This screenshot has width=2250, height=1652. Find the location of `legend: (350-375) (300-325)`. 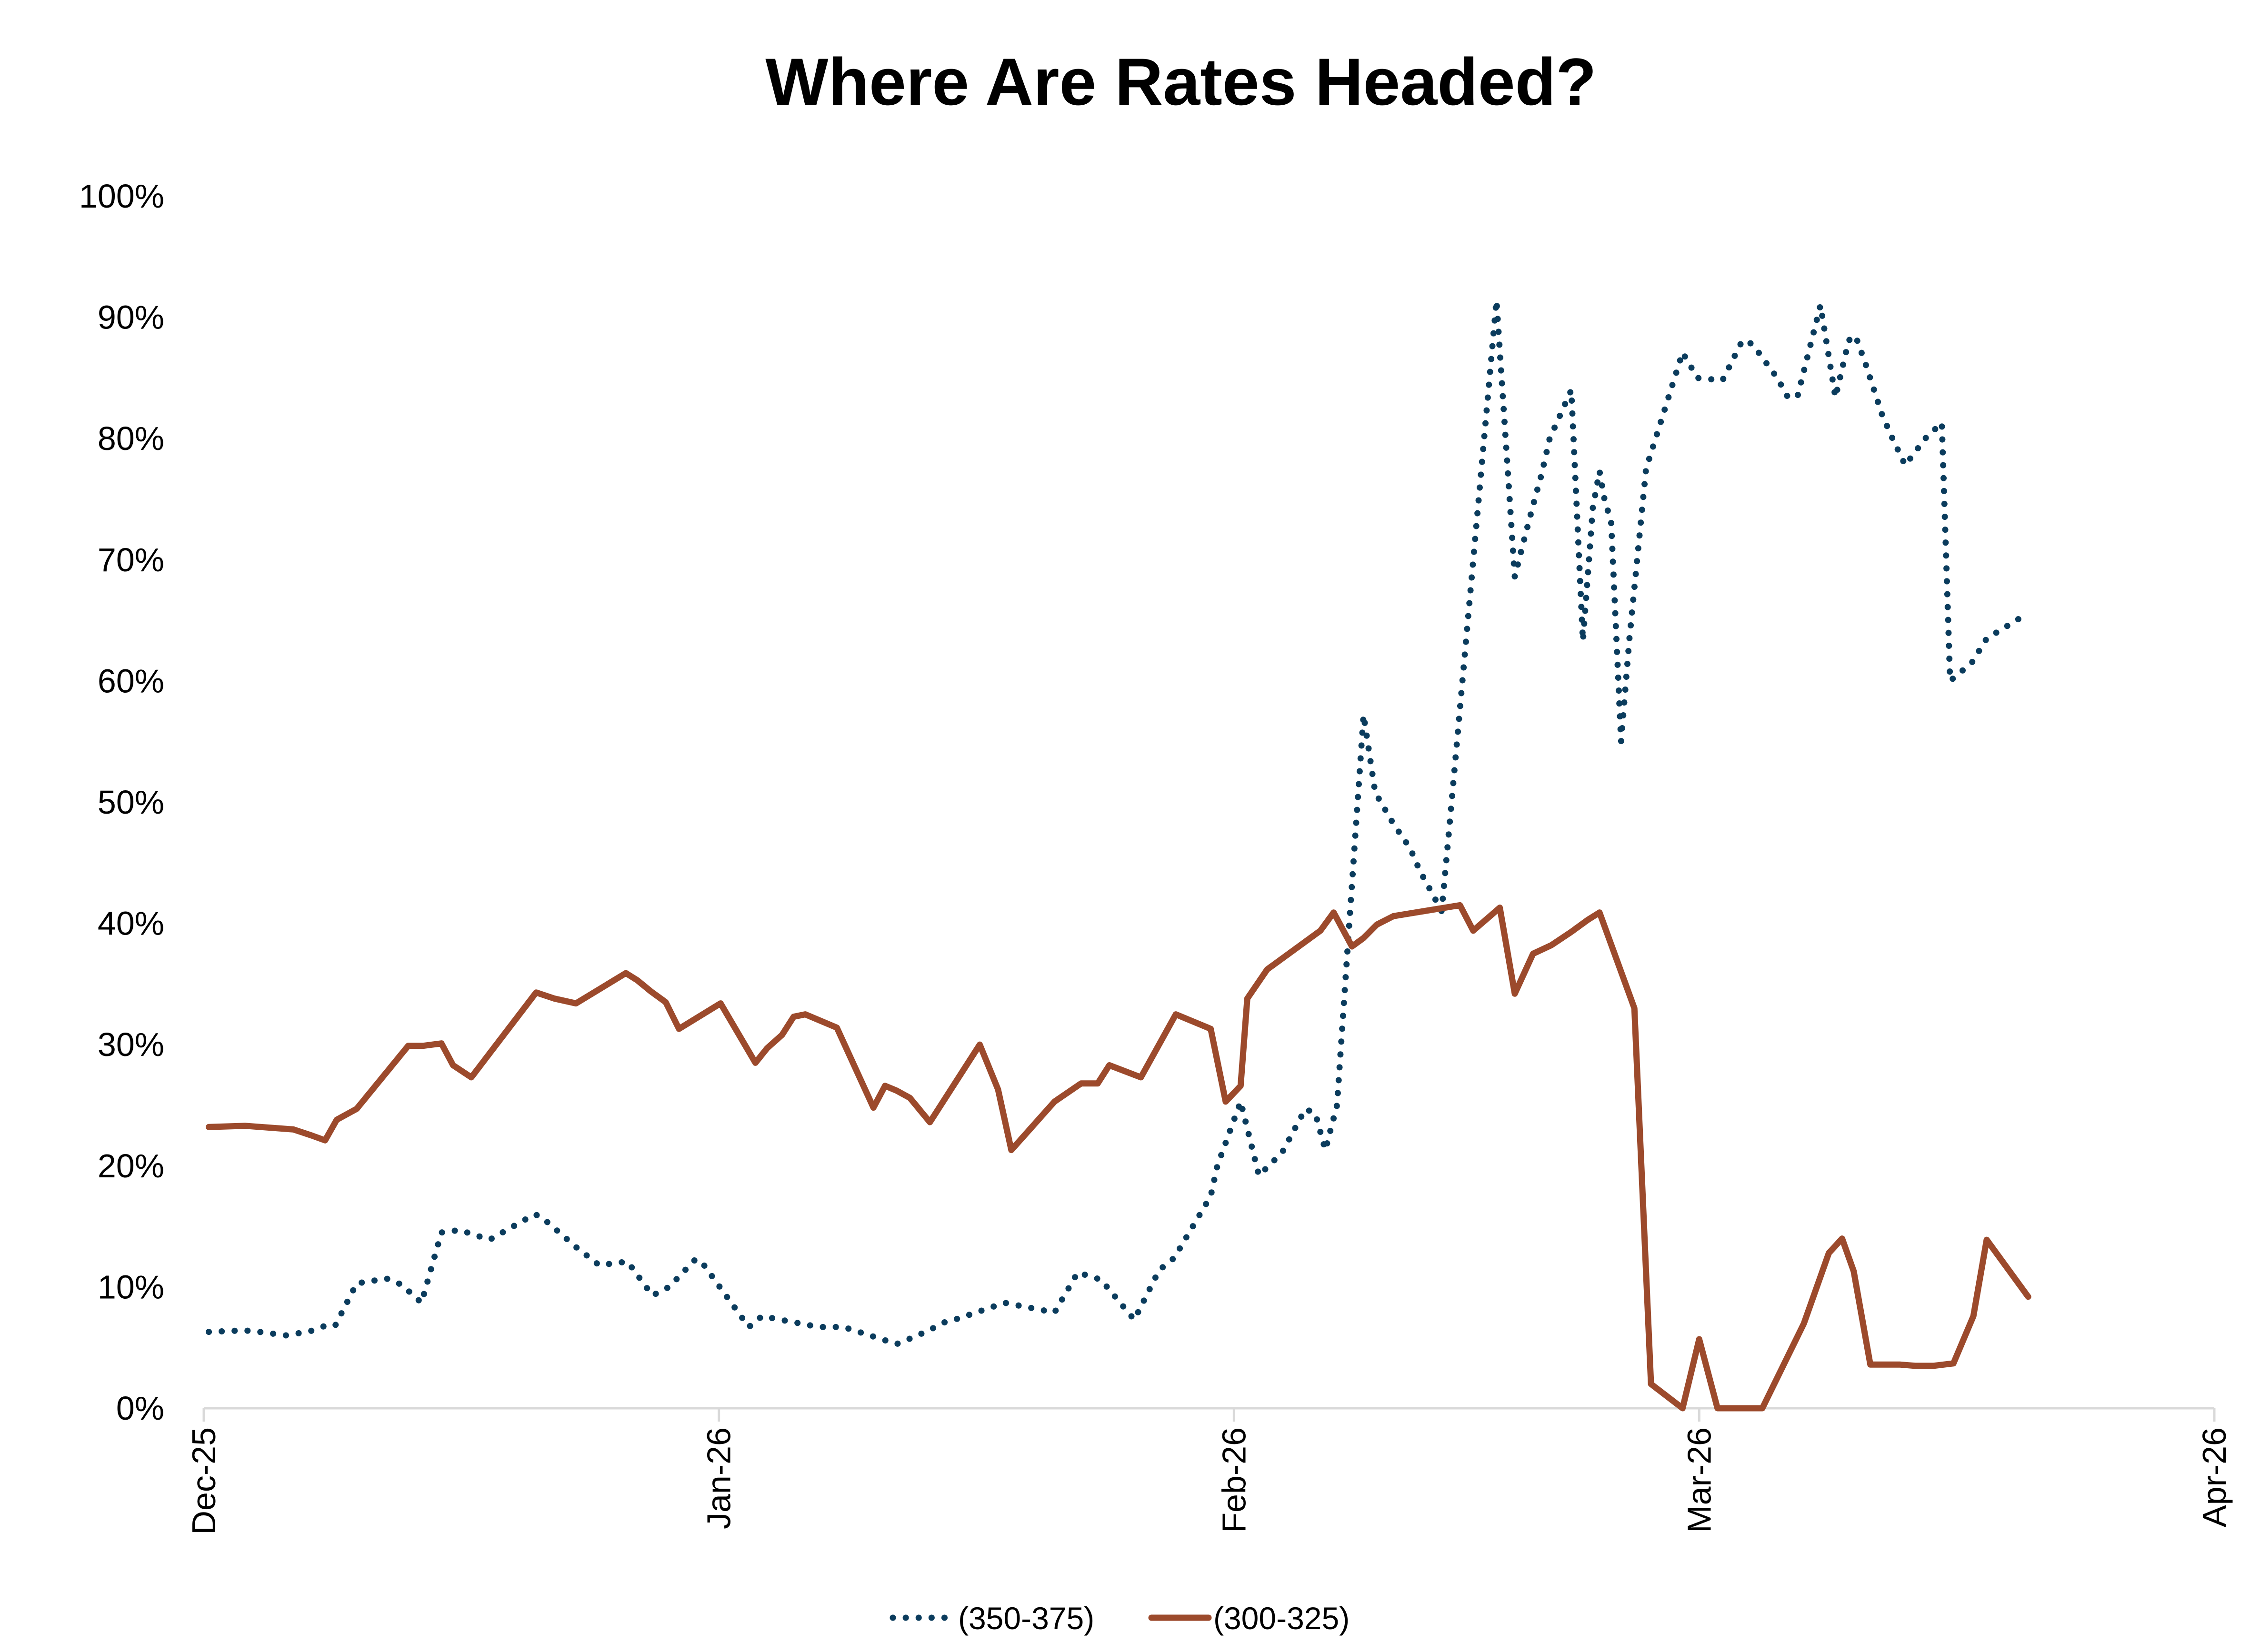

legend: (350-375) (300-325) is located at coordinates (1120, 1619).